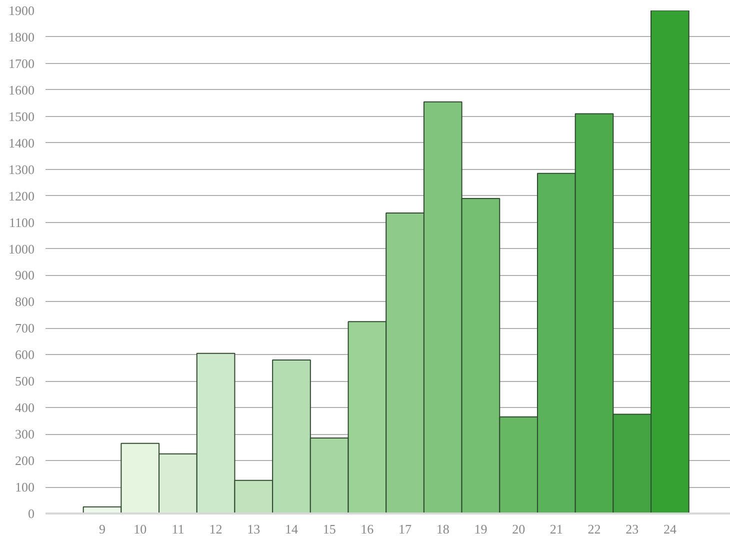 Image resolution: width=730 pixels, height=536 pixels. What do you see at coordinates (102, 529) in the screenshot?
I see `x-tick-label: 9` at bounding box center [102, 529].